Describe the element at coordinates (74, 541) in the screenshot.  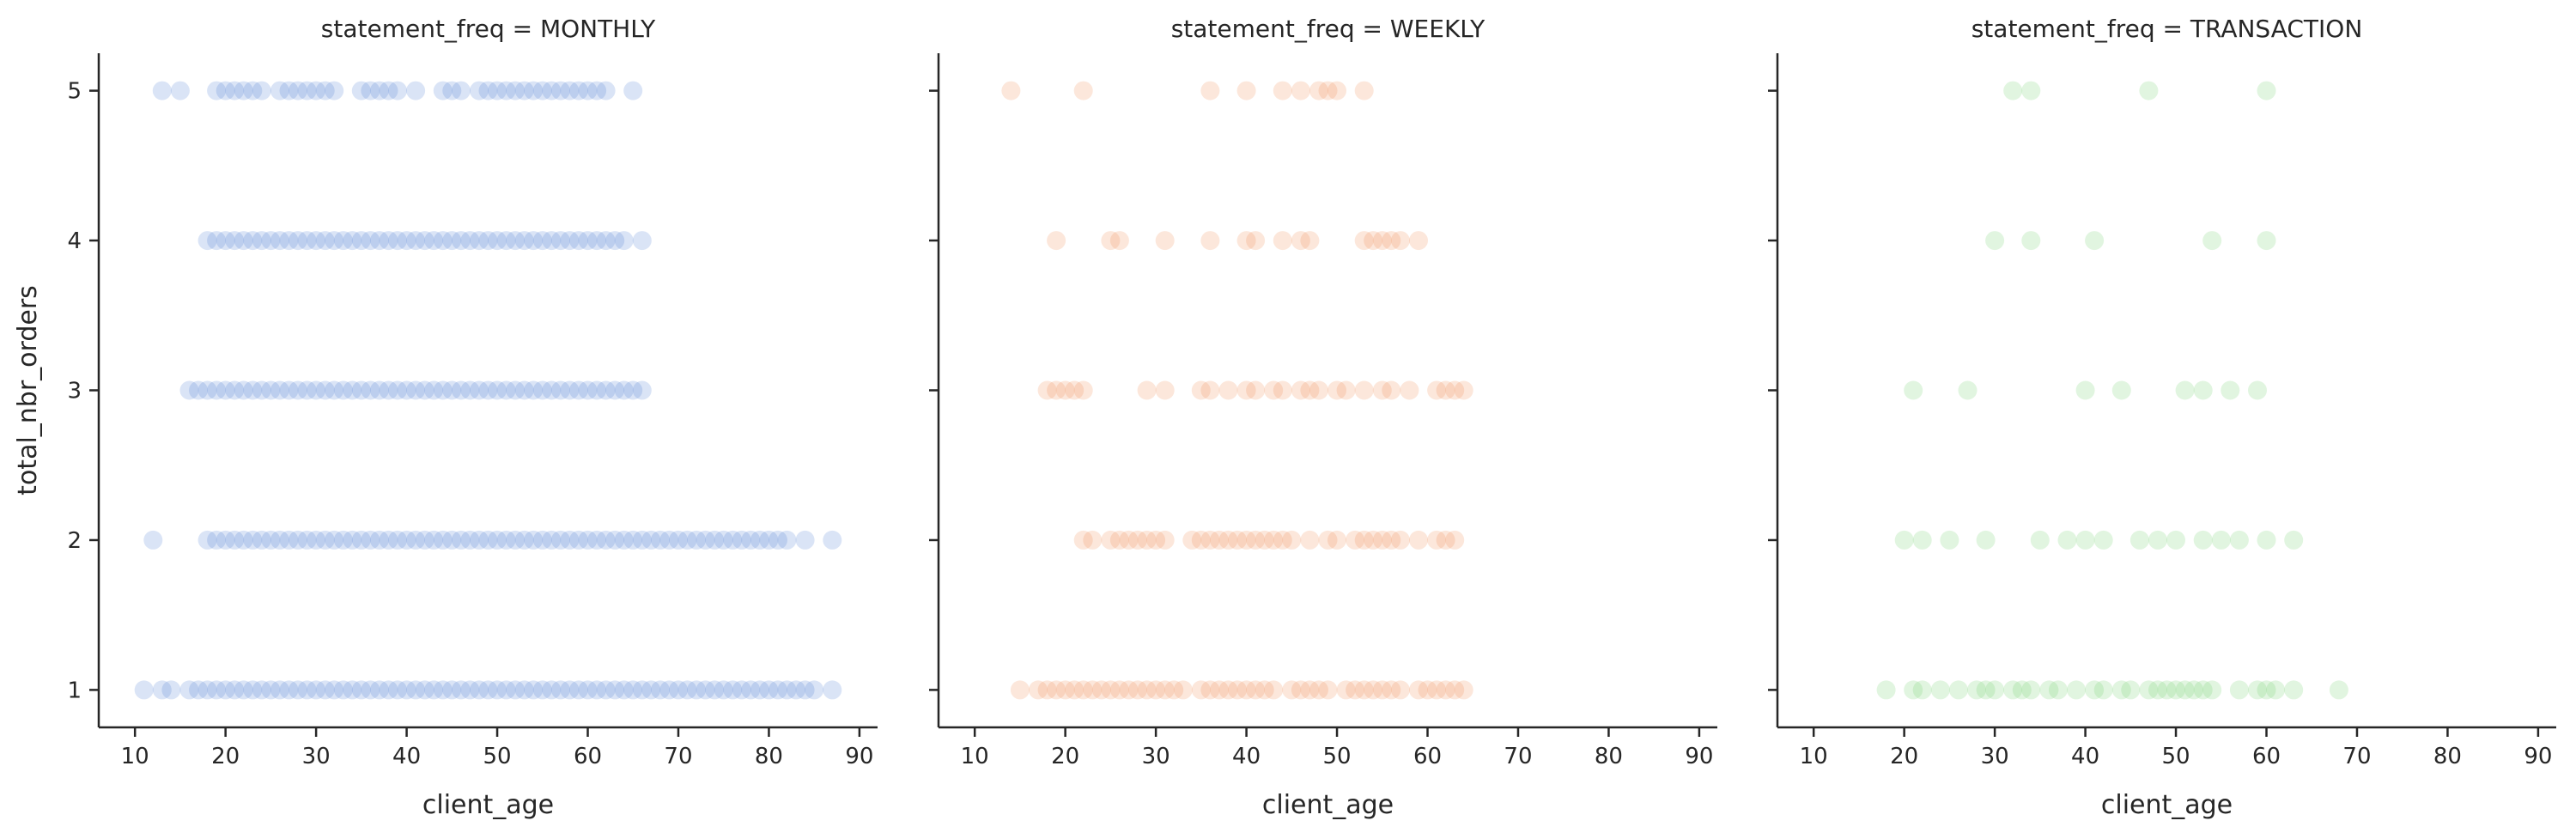
I see `y-tick-label: 2` at that location.